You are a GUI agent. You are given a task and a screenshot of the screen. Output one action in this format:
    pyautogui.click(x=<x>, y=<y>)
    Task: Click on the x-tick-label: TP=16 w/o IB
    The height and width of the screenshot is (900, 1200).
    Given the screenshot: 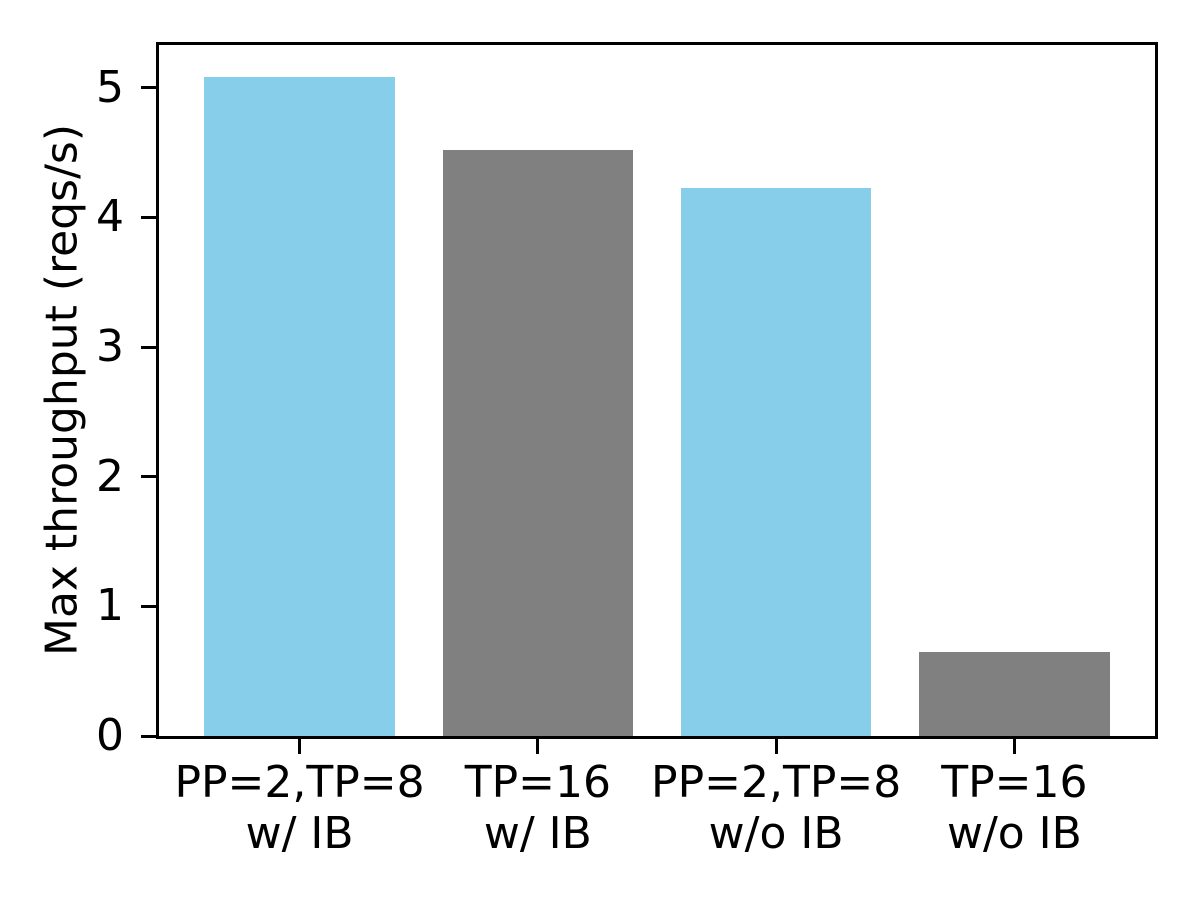 What is the action you would take?
    pyautogui.click(x=1014, y=808)
    